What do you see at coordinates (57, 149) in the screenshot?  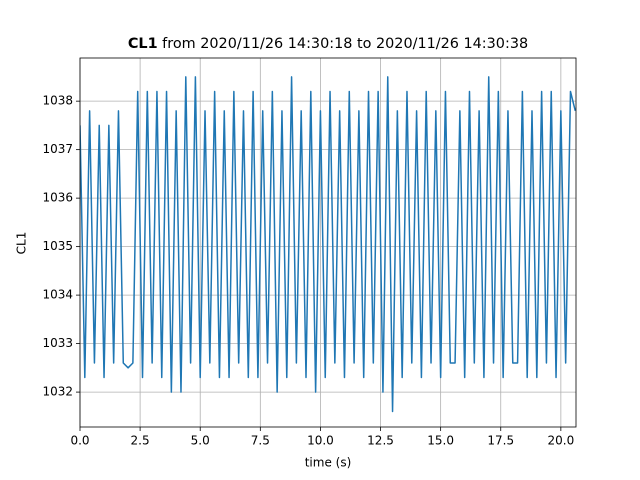 I see `y-tick-label: 1037` at bounding box center [57, 149].